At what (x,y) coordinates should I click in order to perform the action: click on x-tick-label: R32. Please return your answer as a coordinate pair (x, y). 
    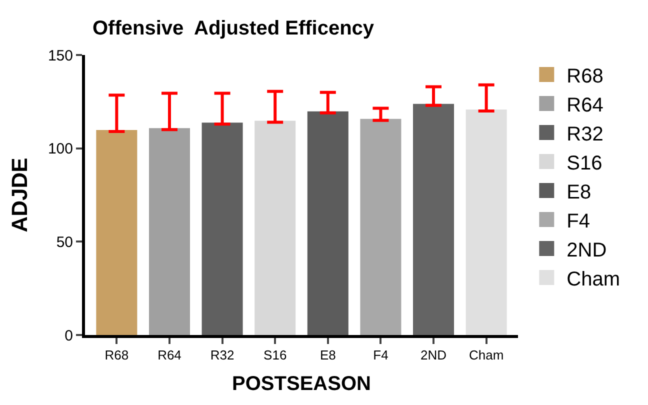
    Looking at the image, I should click on (222, 355).